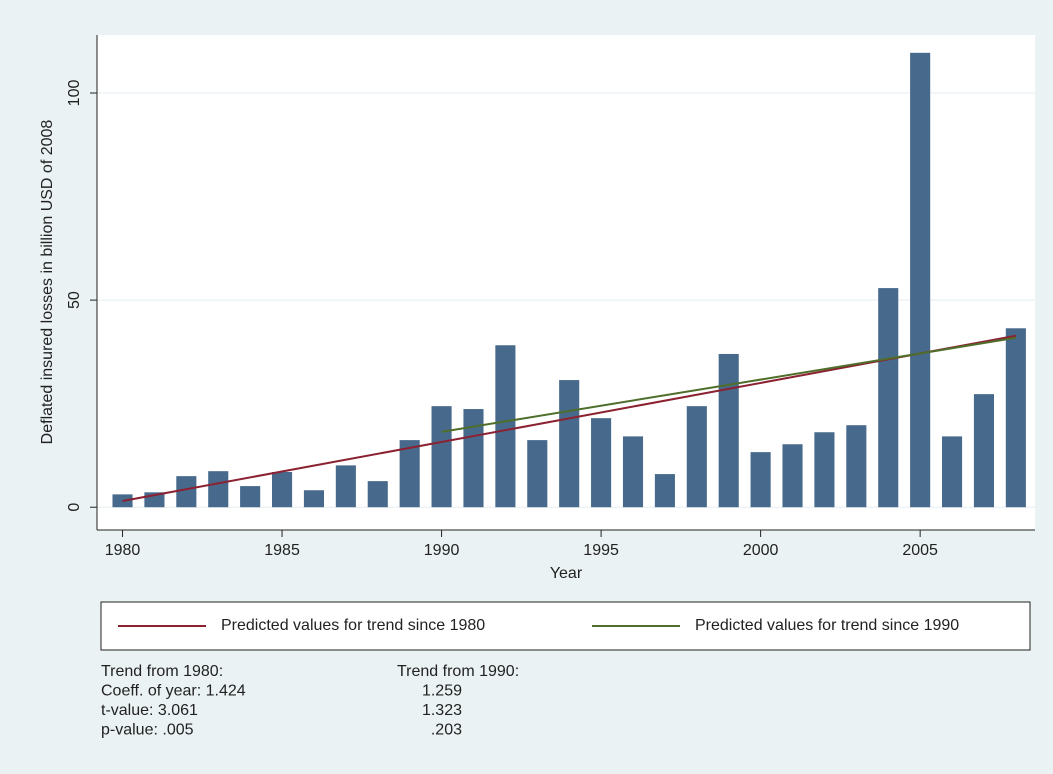 The image size is (1053, 774). I want to click on x-axis-title: Year, so click(566, 573).